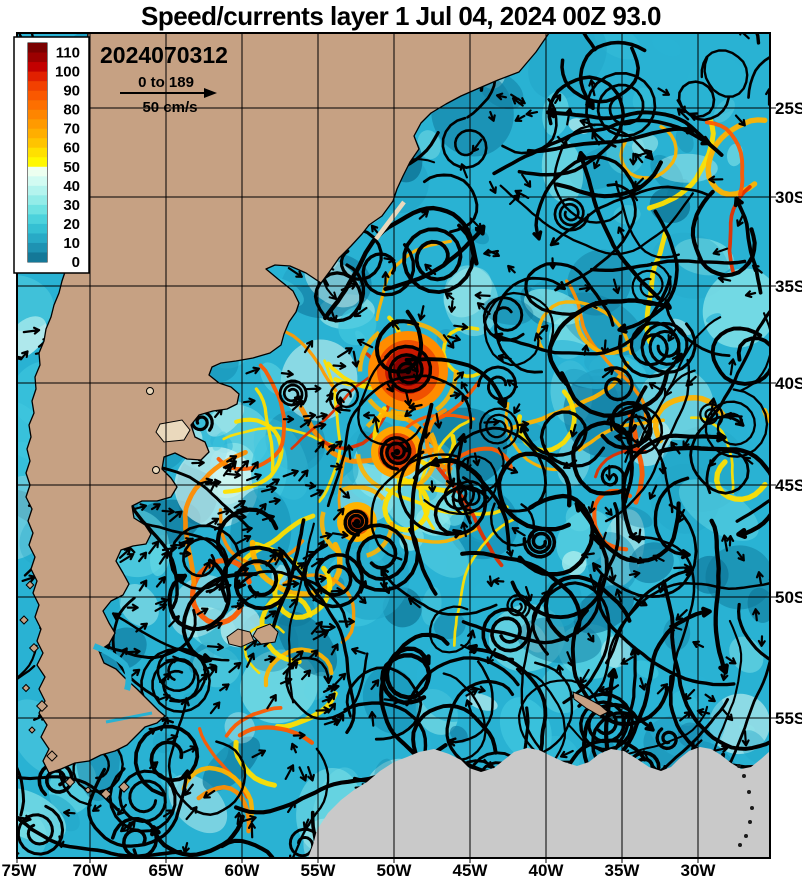 This screenshot has height=877, width=802. I want to click on lon-label: 40W, so click(547, 869).